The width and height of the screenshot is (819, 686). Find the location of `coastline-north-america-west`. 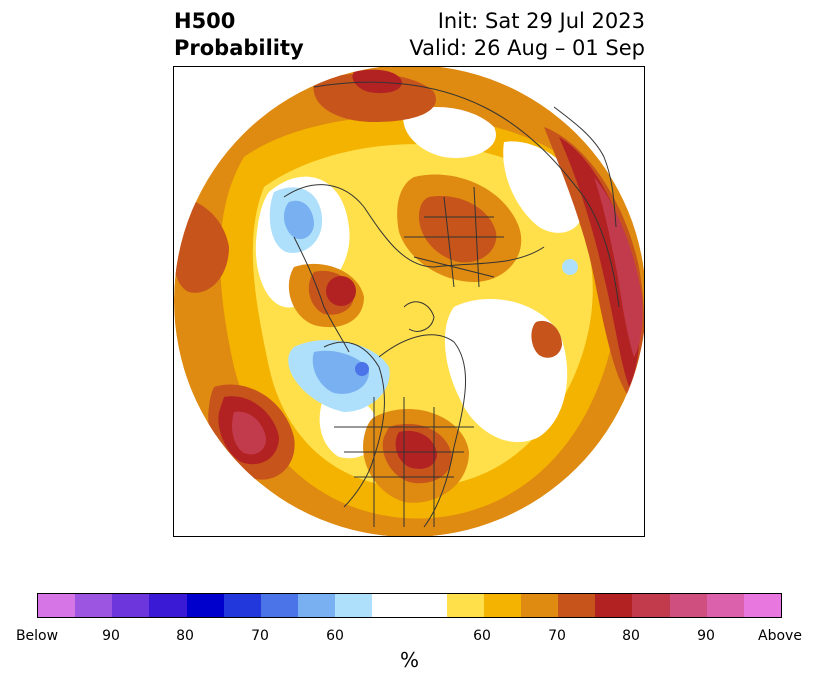

coastline-north-america-west is located at coordinates (354, 424).